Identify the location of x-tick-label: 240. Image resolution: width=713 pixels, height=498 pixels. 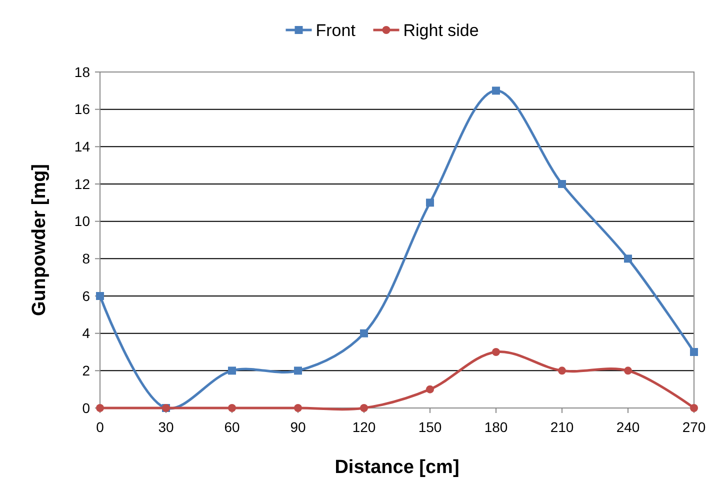
(628, 427).